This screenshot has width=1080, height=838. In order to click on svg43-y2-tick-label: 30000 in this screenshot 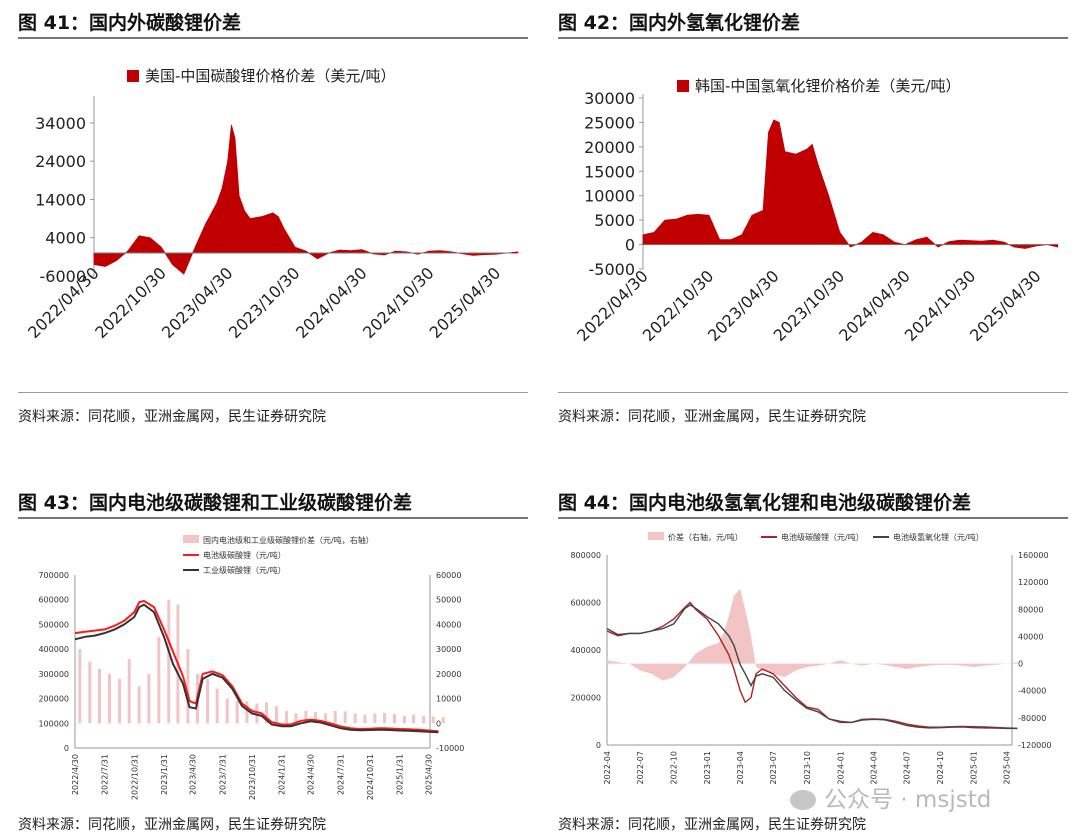, I will do `click(448, 649)`.